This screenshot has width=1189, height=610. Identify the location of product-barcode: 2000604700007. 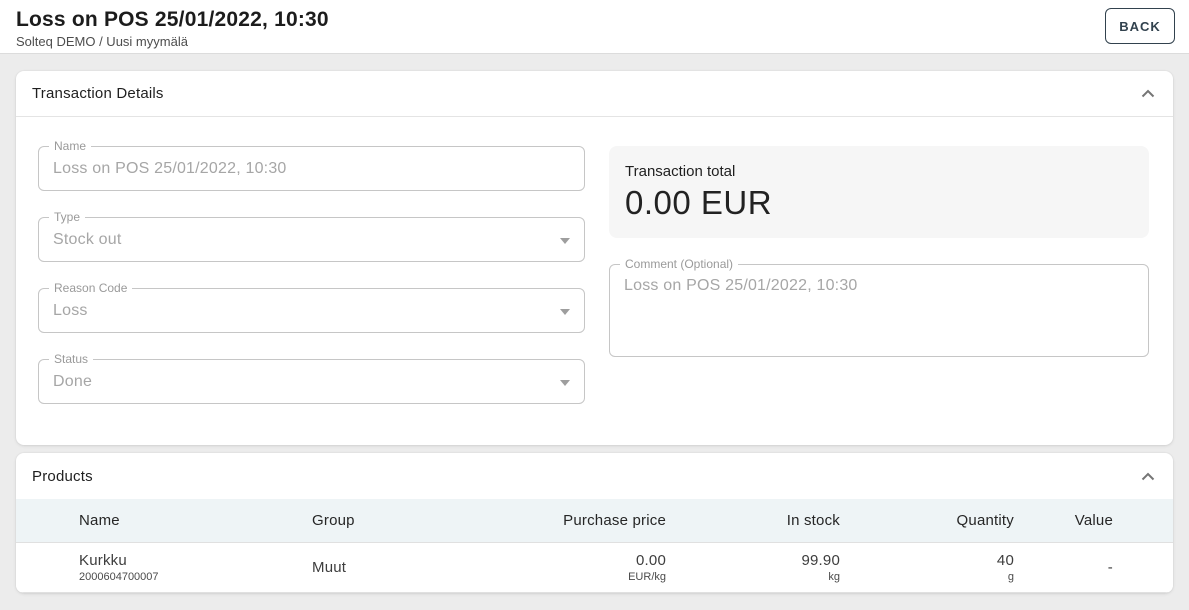
(119, 577).